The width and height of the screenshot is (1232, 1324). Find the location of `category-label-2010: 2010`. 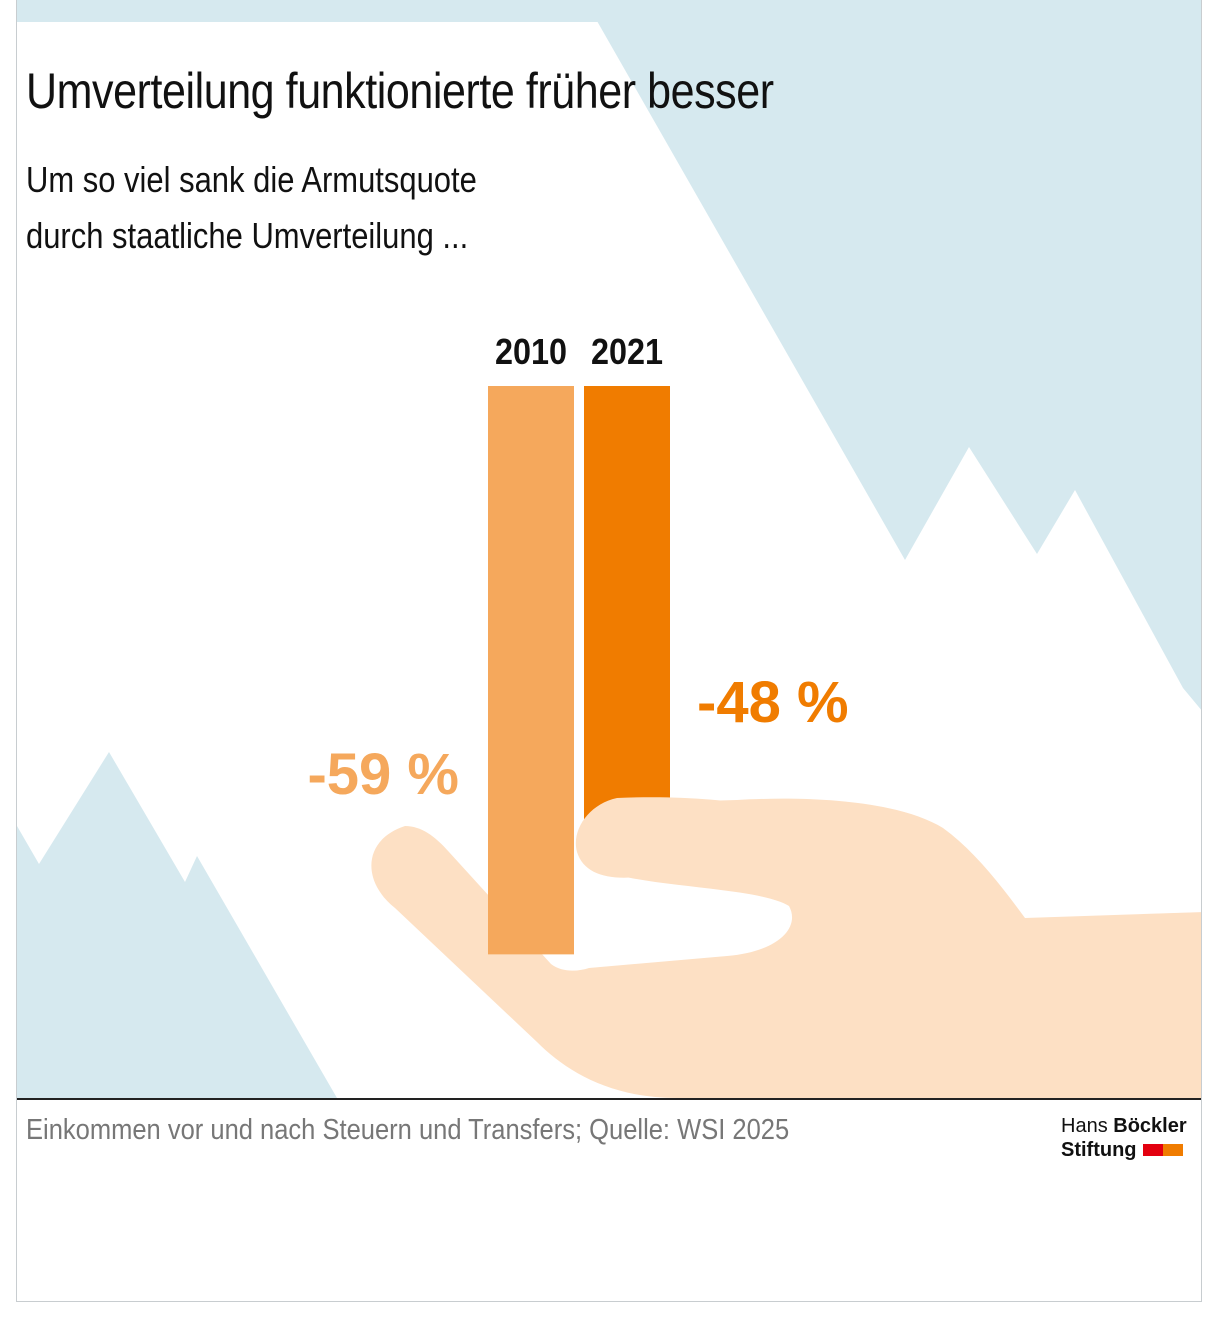

category-label-2010: 2010 is located at coordinates (531, 351).